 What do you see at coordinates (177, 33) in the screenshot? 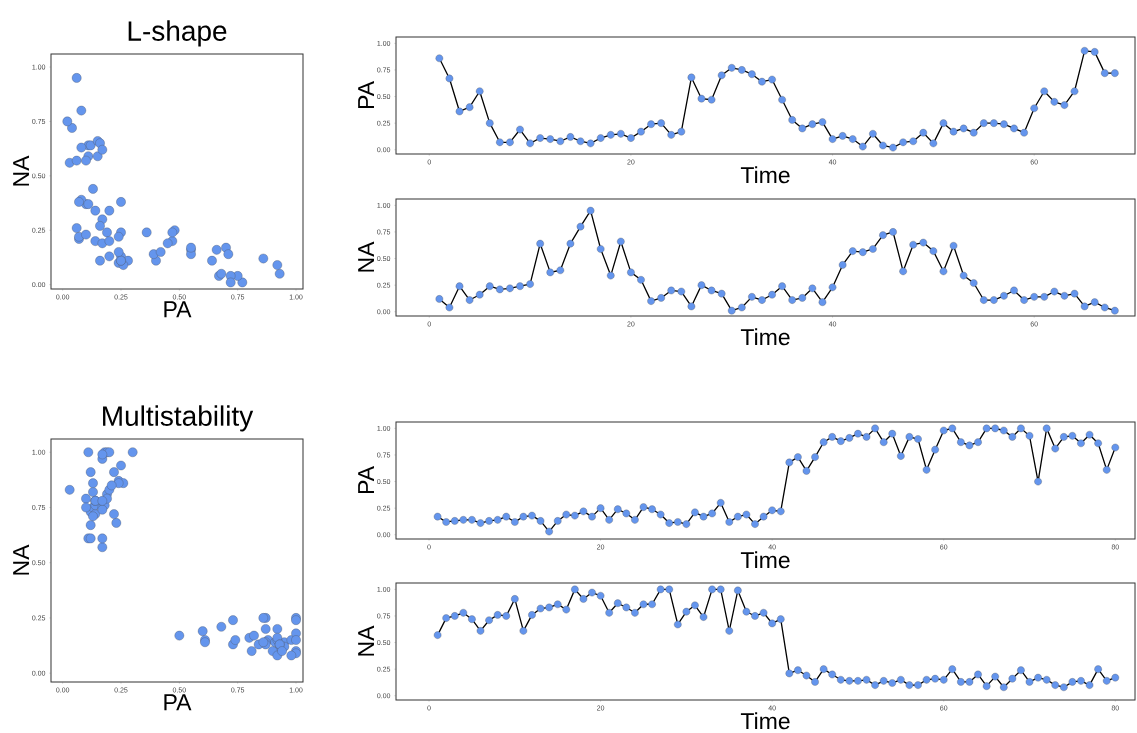
I see `chart-title: L-shape` at bounding box center [177, 33].